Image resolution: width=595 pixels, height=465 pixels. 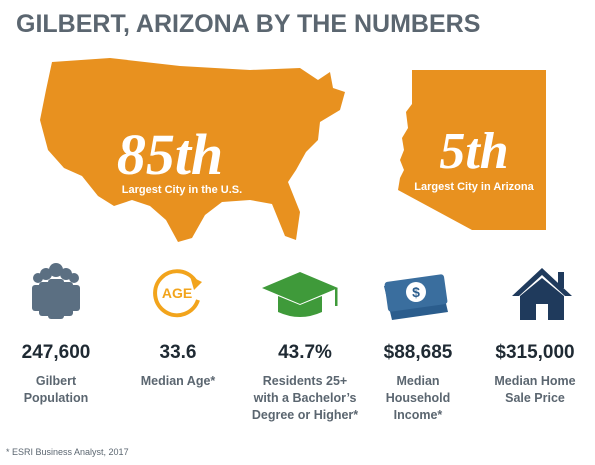 What do you see at coordinates (305, 381) in the screenshot?
I see `stat-label: Residents 25+` at bounding box center [305, 381].